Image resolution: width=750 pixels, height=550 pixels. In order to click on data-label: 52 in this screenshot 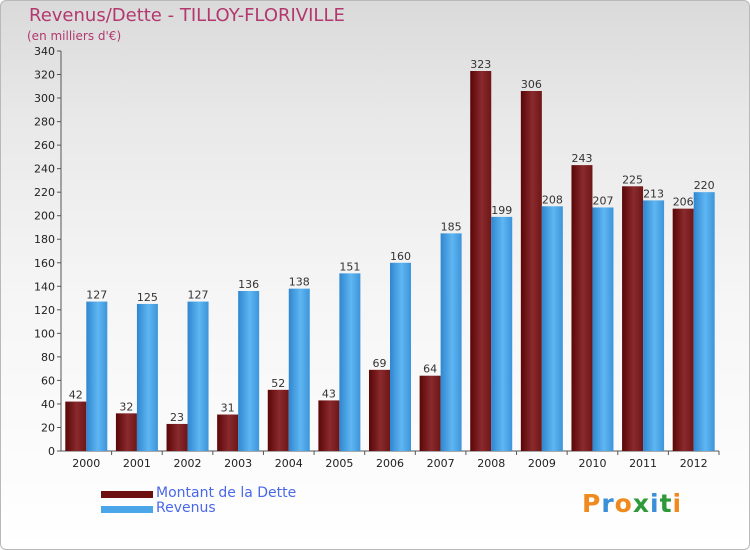, I will do `click(278, 383)`.